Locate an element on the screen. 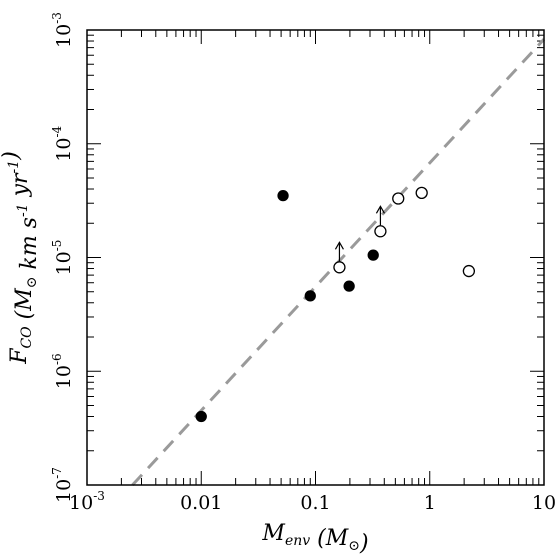 The width and height of the screenshot is (558, 554). x-axis-title: Menv (M⊙) is located at coordinates (314, 537).